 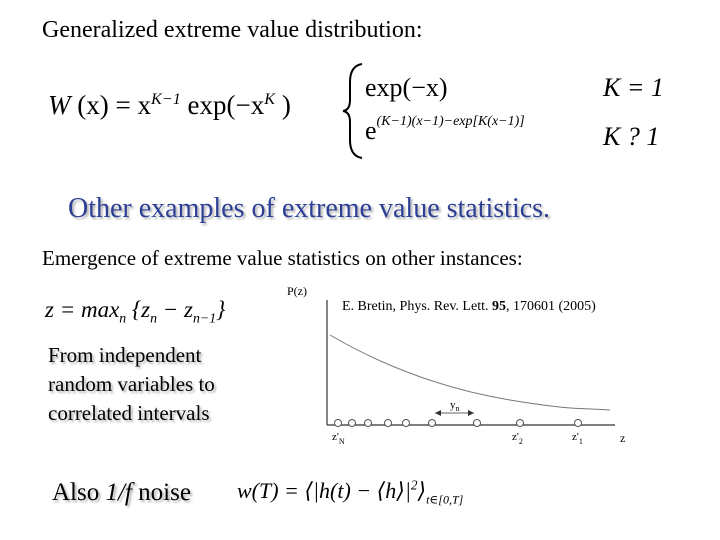 I want to click on gap-label: yn, so click(x=455, y=406).